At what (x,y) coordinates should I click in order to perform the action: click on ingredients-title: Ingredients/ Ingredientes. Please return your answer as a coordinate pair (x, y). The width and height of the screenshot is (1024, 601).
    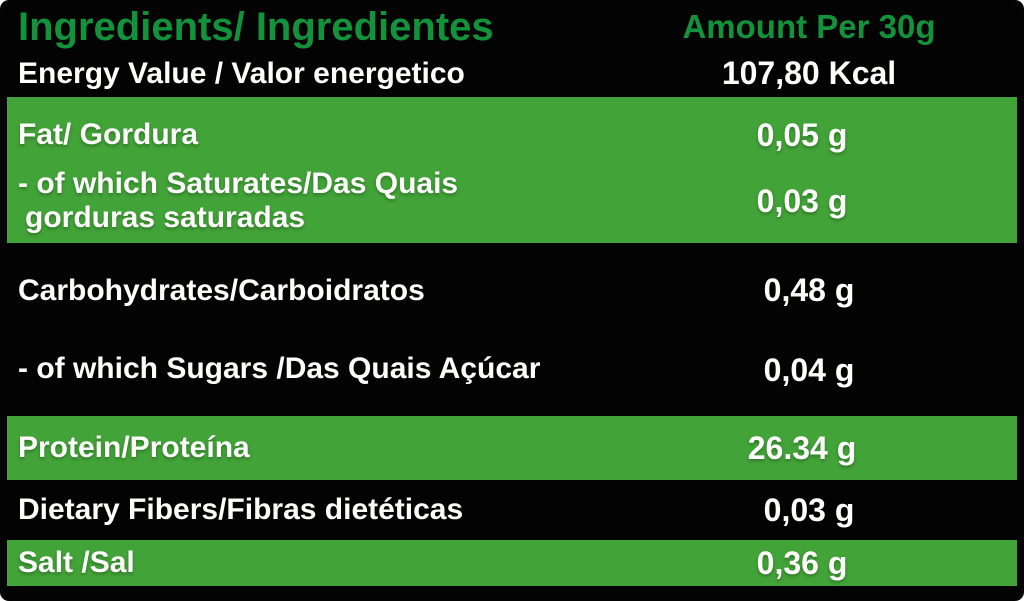
    Looking at the image, I should click on (256, 26).